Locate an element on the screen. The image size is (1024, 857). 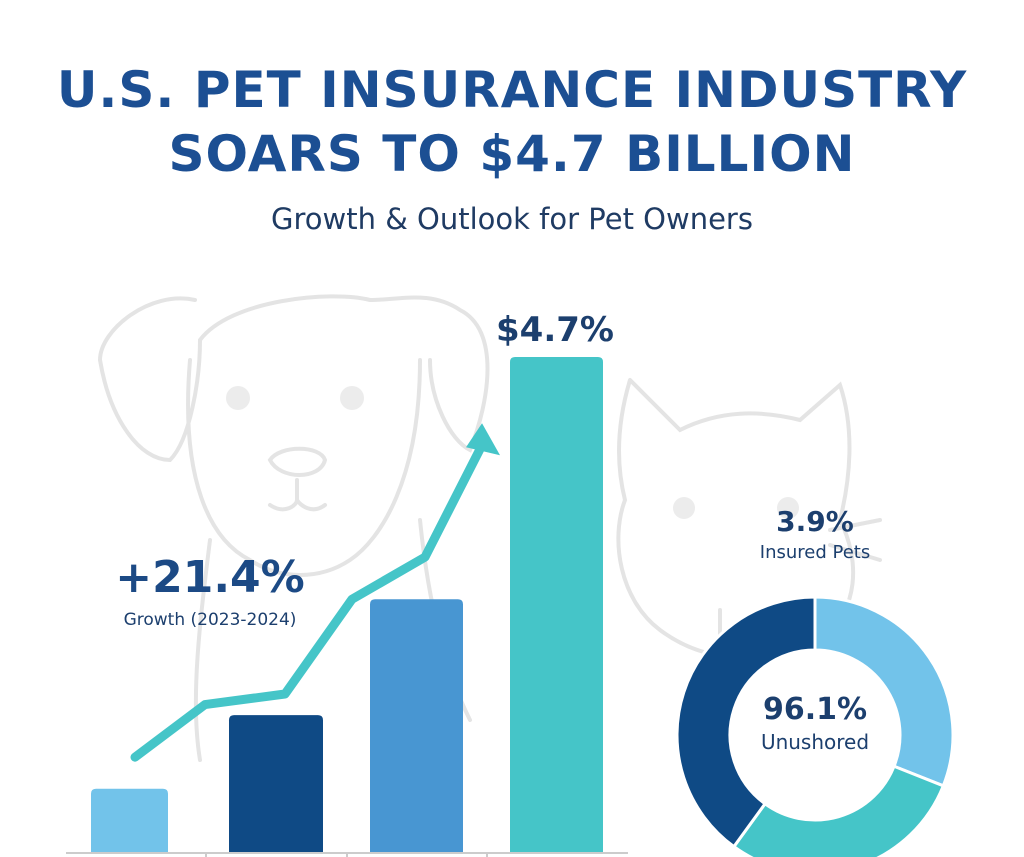
pet-eyes is located at coordinates (512, 452).